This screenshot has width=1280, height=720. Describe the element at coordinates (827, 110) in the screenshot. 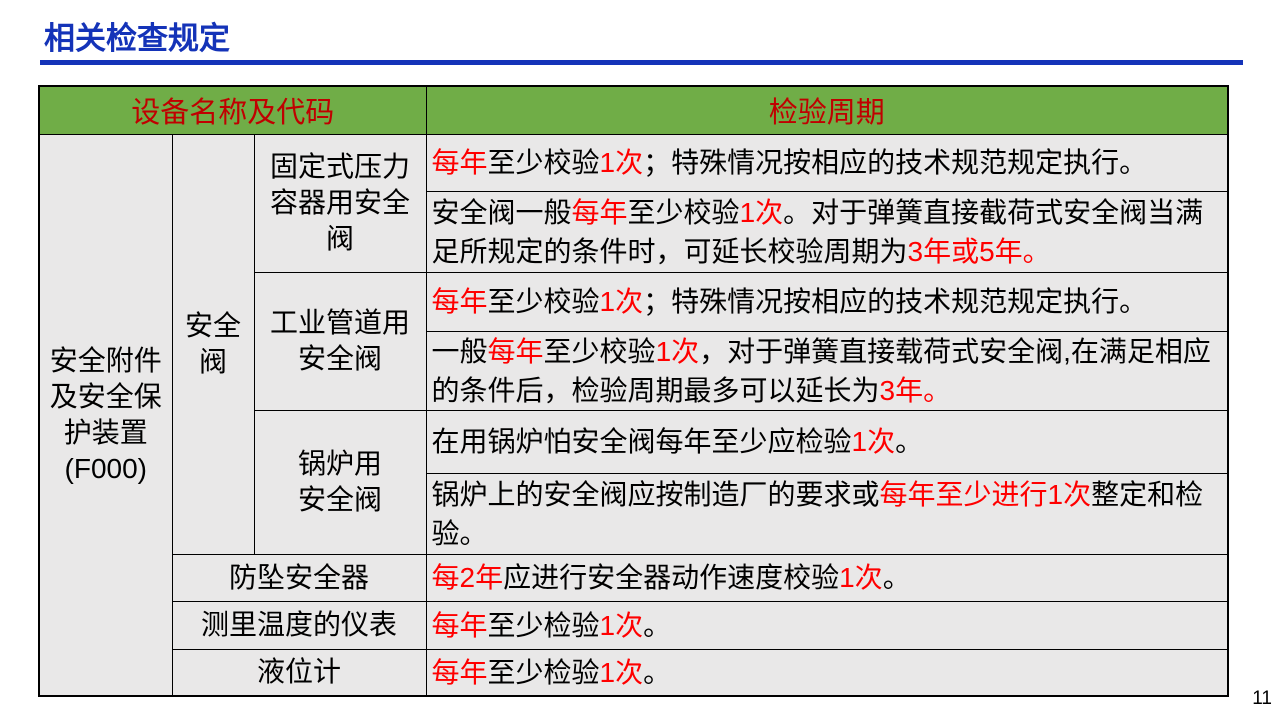

I see `header-inspection-period: 检验周期` at that location.